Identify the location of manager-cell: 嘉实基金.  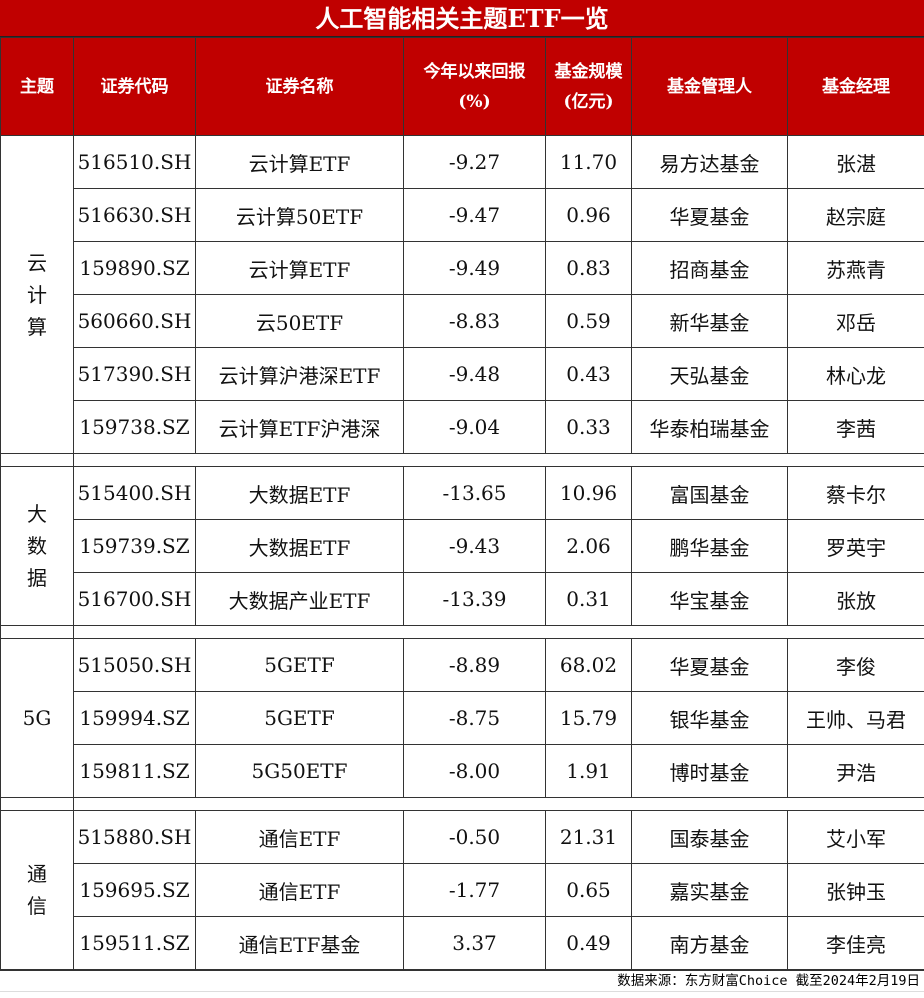
(710, 890).